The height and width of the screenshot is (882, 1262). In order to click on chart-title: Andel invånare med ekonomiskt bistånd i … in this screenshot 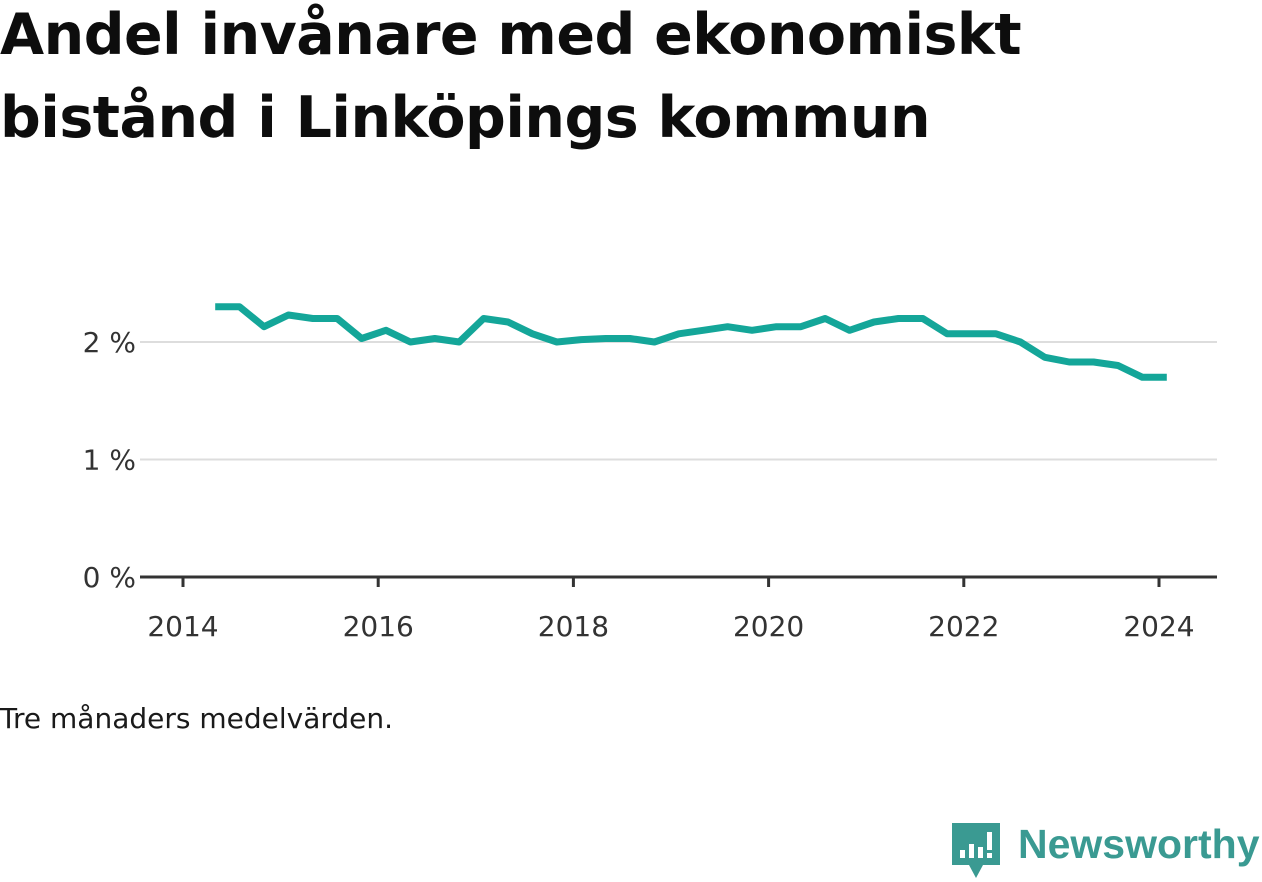, I will do `click(511, 76)`.